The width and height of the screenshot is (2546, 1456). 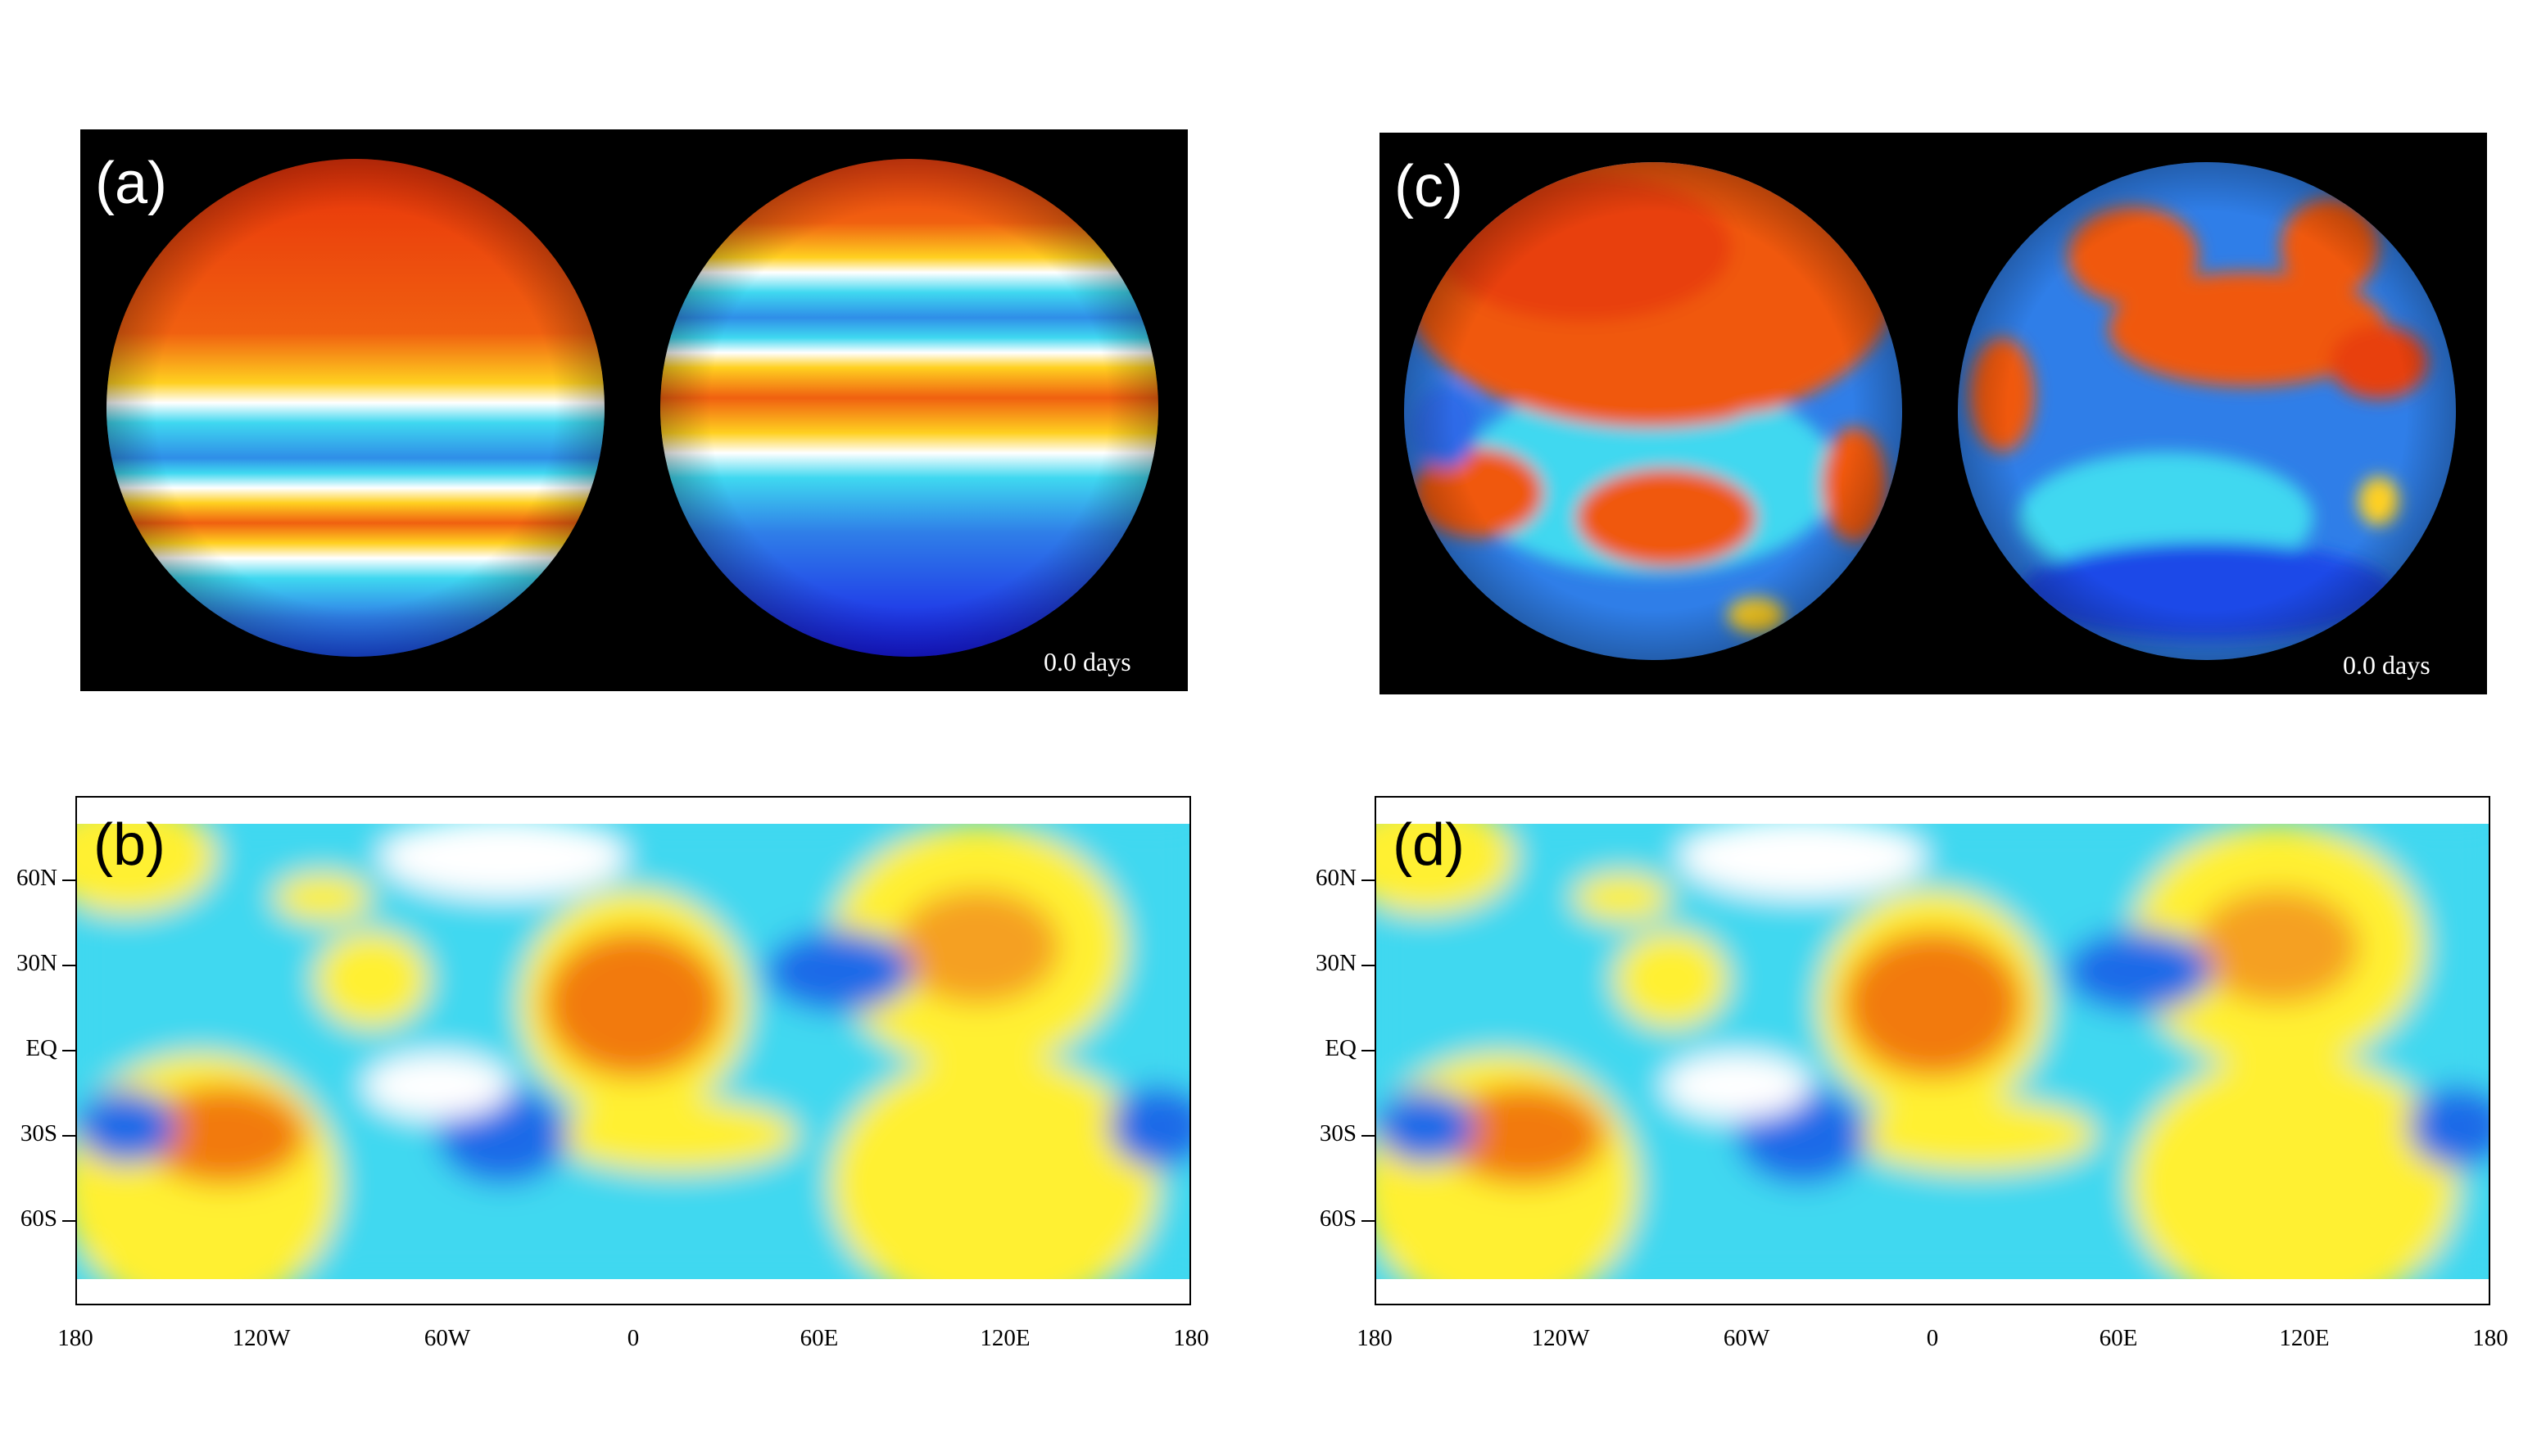 I want to click on panel-b-field, so click(x=633, y=1051).